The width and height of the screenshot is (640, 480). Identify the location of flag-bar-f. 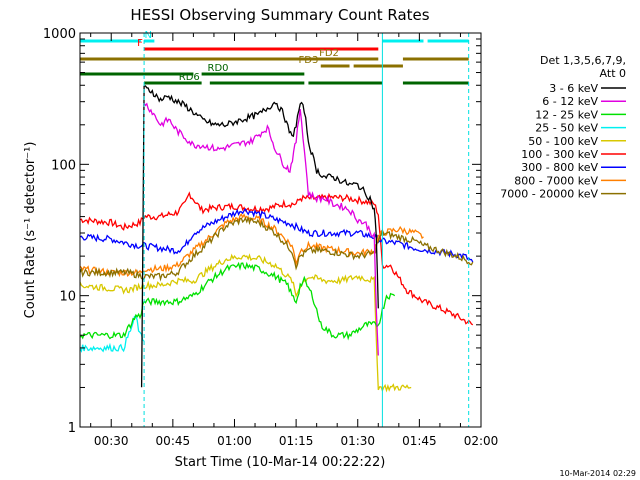
(261, 49).